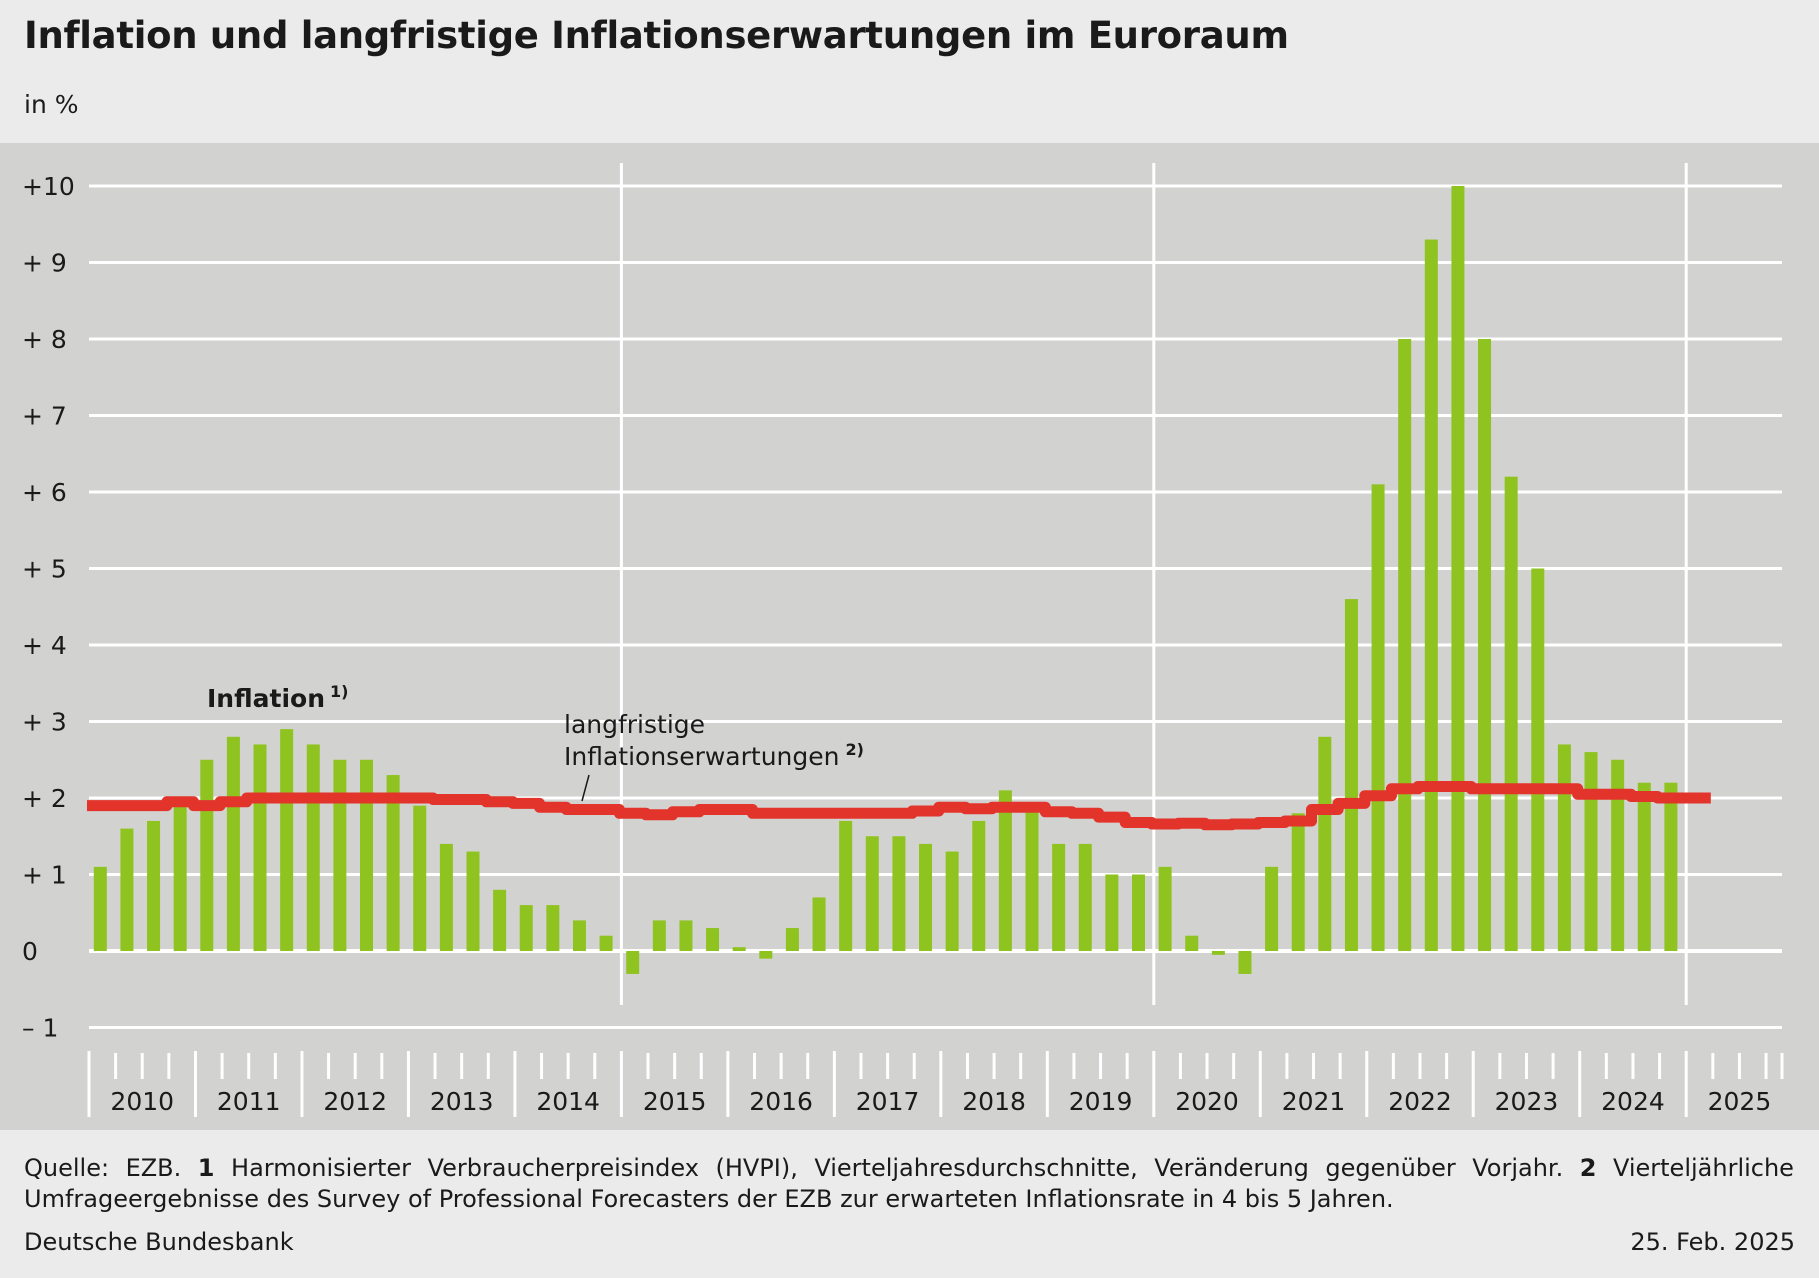  Describe the element at coordinates (714, 755) in the screenshot. I see `expectations-label-line2: Inflationserwartungen 2)` at that location.